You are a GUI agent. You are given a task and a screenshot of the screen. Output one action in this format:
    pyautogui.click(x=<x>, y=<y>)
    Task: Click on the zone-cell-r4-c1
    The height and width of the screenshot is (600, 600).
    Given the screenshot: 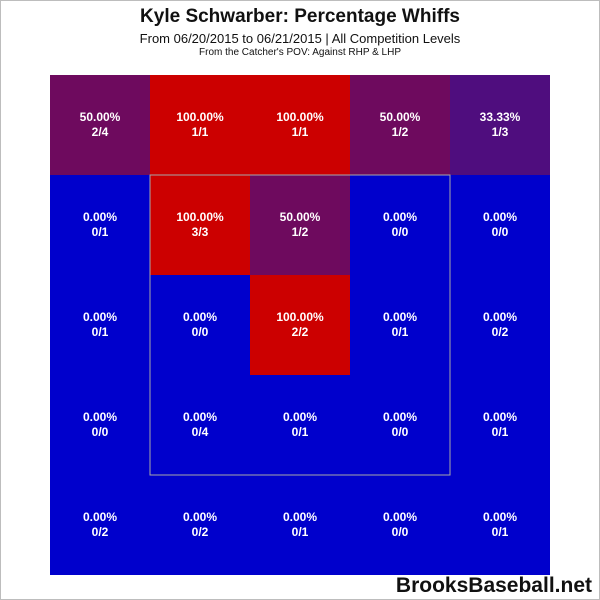 What is the action you would take?
    pyautogui.click(x=200, y=525)
    